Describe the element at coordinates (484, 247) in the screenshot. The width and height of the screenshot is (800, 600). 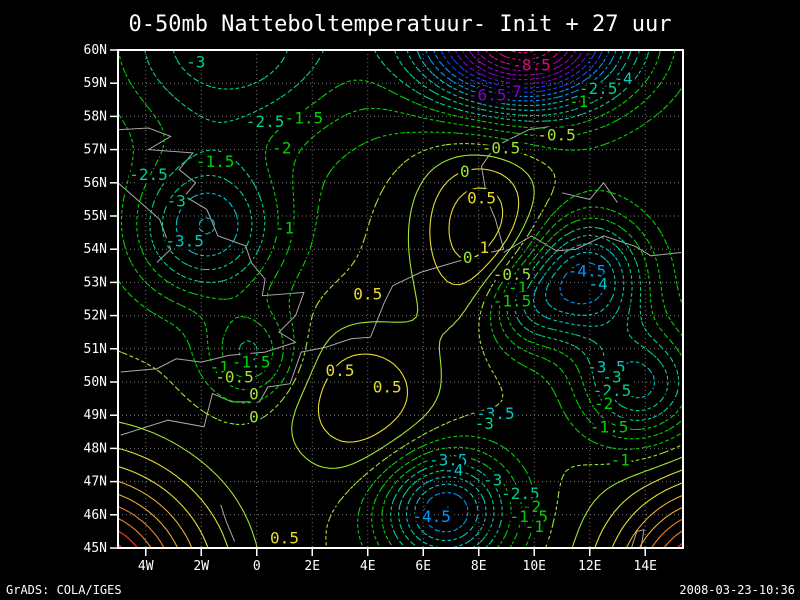
I see `contour-label: 1` at that location.